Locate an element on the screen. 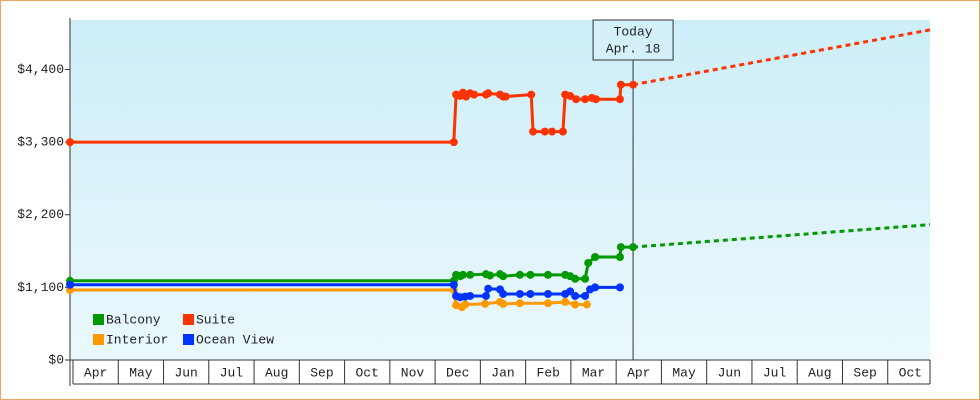  today-label: Today is located at coordinates (633, 31).